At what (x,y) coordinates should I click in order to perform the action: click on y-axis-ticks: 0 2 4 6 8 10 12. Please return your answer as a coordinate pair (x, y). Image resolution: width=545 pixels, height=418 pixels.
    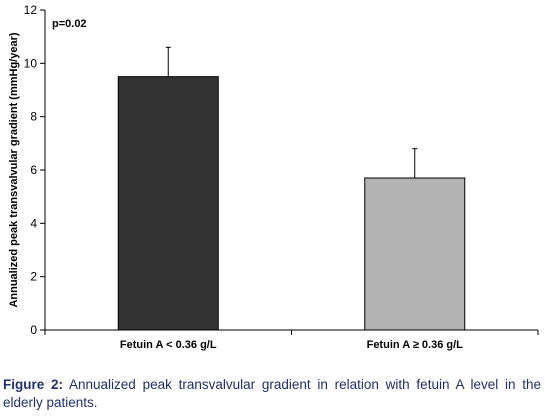
    Looking at the image, I should click on (34, 170).